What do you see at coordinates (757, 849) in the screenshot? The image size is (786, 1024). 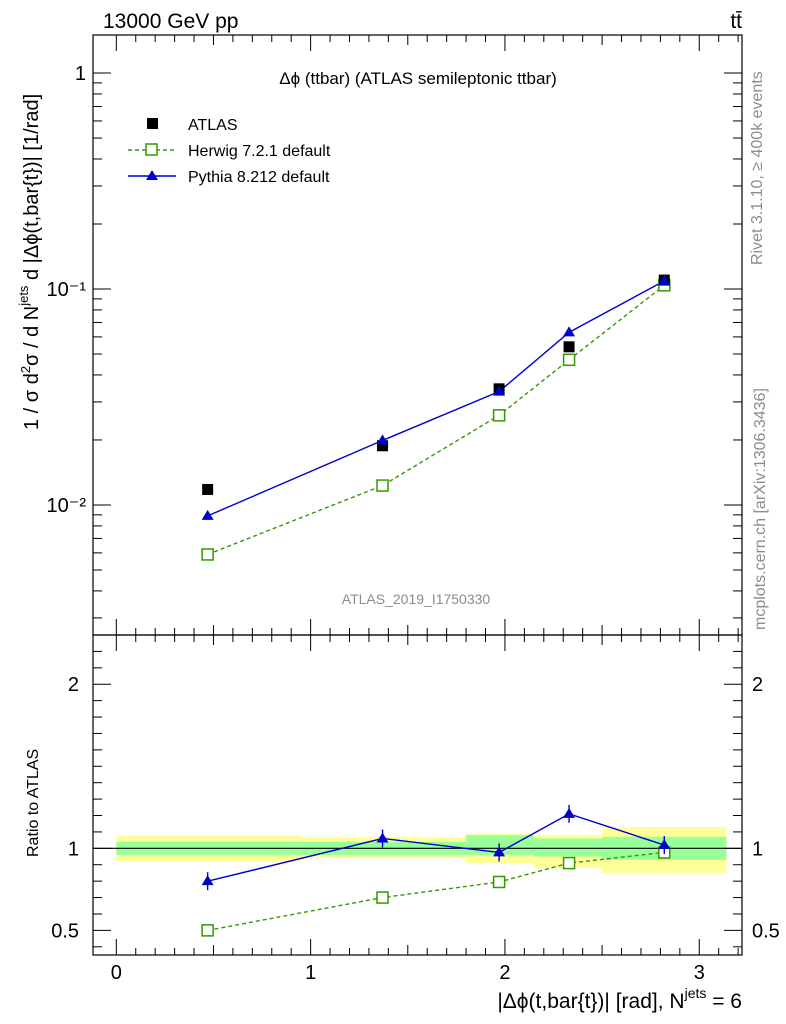 I see `ratio-y-tick-label-right: 1` at bounding box center [757, 849].